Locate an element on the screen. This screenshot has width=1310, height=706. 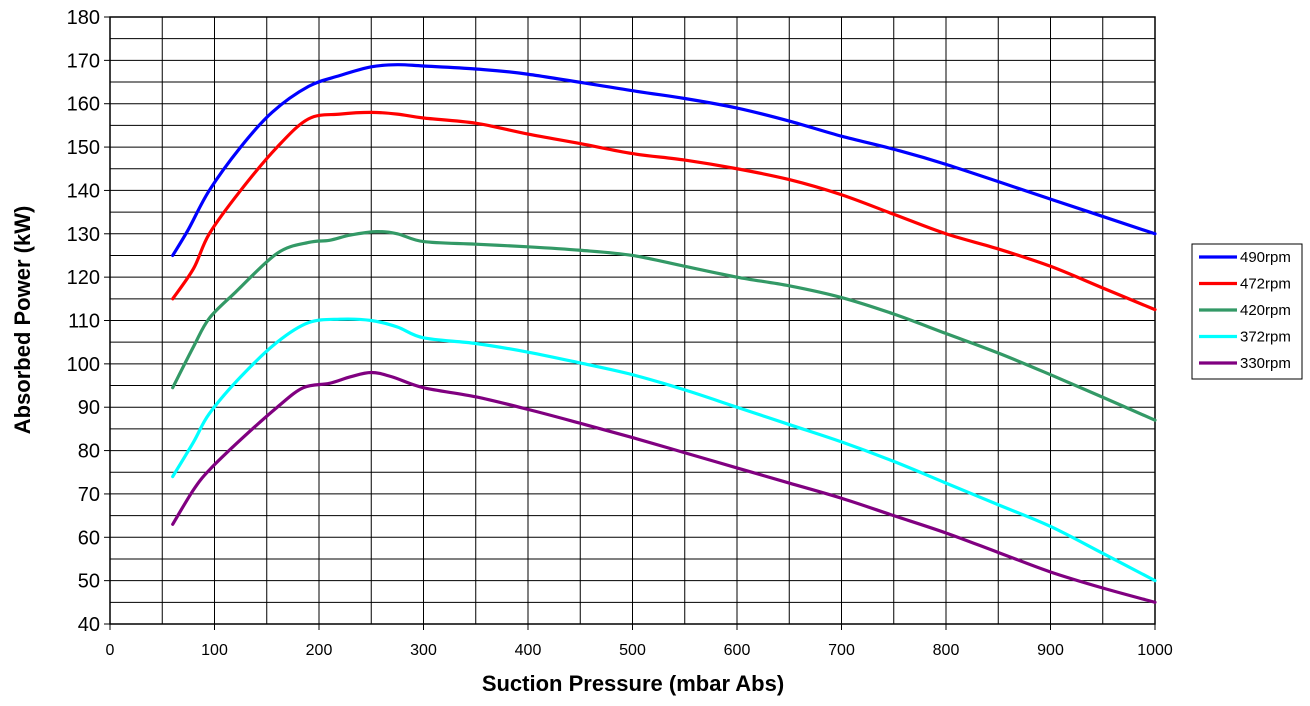
legend-label: 490rpm is located at coordinates (1265, 257).